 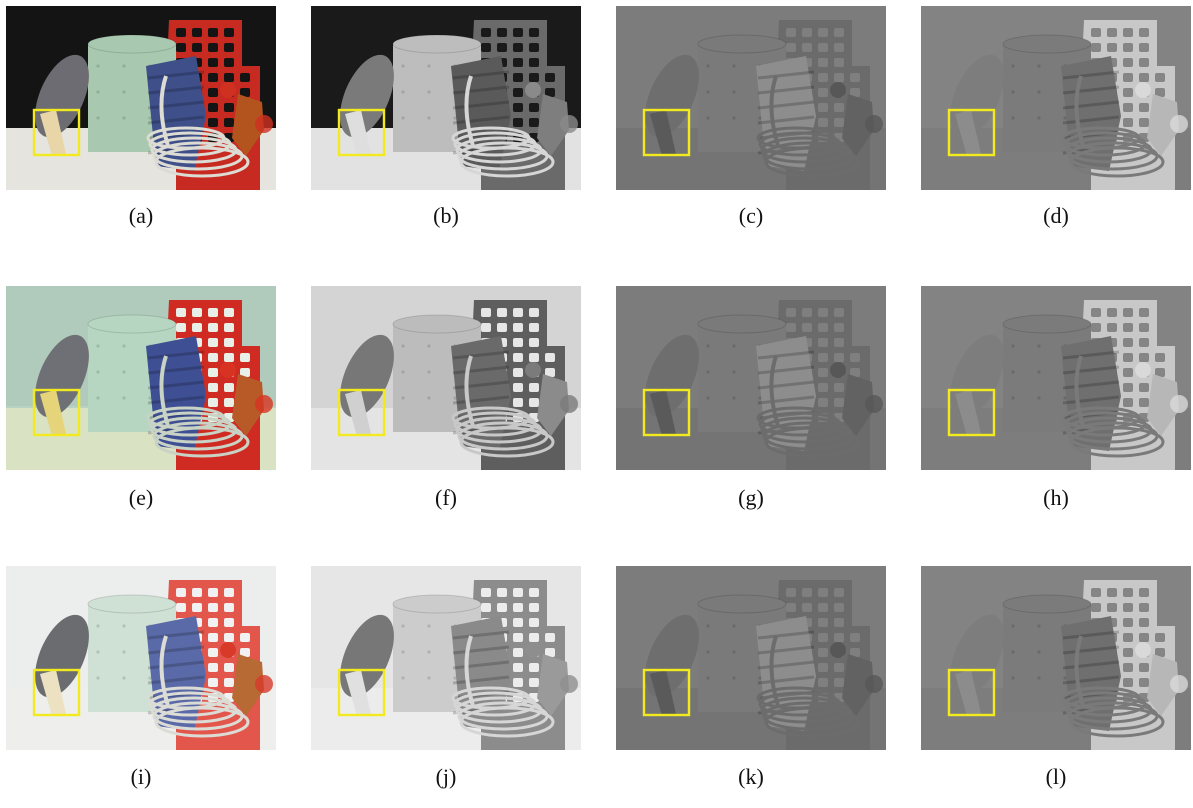 I want to click on caption-l: (l), so click(x=1056, y=776).